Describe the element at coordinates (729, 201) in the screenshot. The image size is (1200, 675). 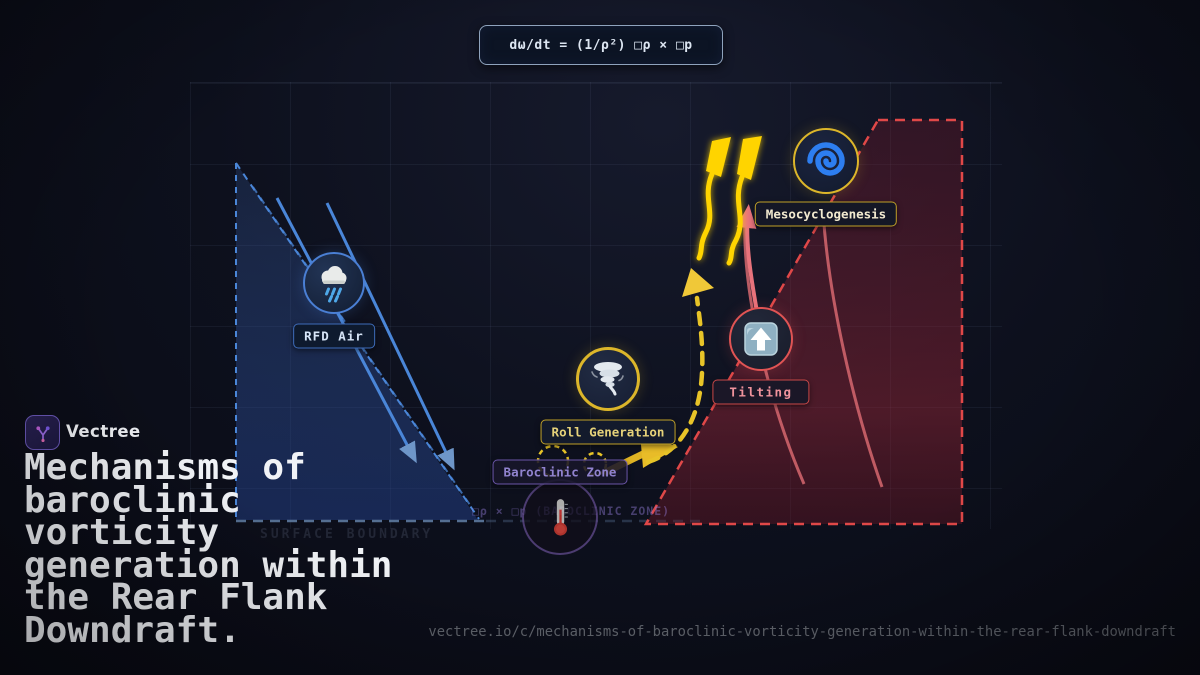
I see `updraft-streaks-icon` at that location.